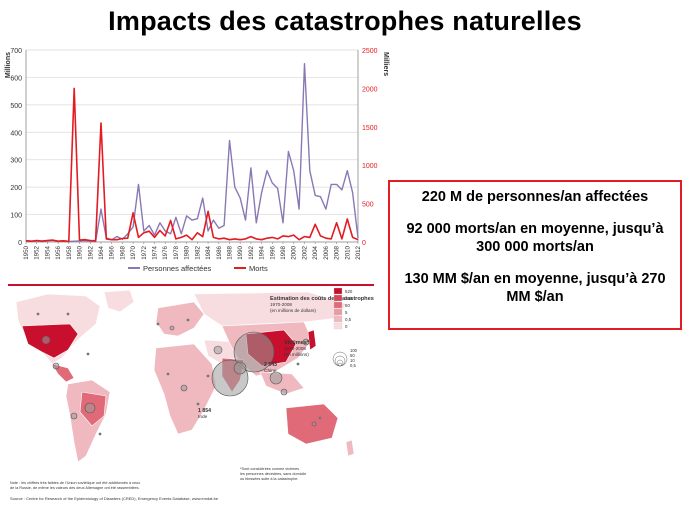  What do you see at coordinates (16, 188) in the screenshot?
I see `left-tick-label: 200` at bounding box center [16, 188].